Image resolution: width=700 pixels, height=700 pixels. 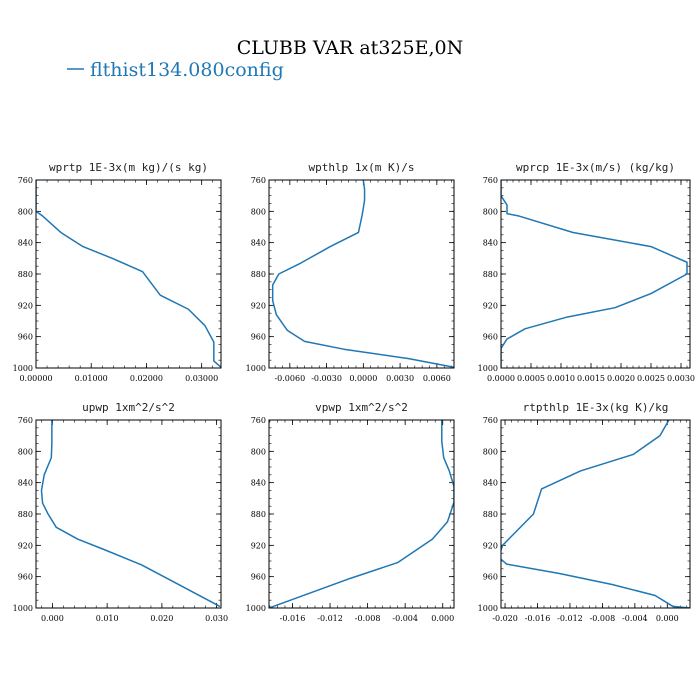 I want to click on x-tick-label: 0.020, so click(x=161, y=618).